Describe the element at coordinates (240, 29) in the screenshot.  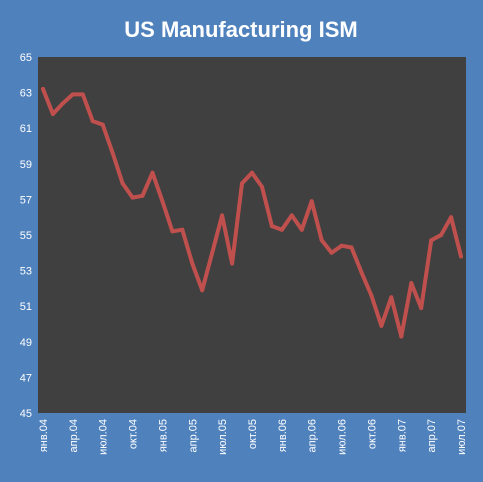
I see `chart-title: US Manufacturing ISM` at that location.